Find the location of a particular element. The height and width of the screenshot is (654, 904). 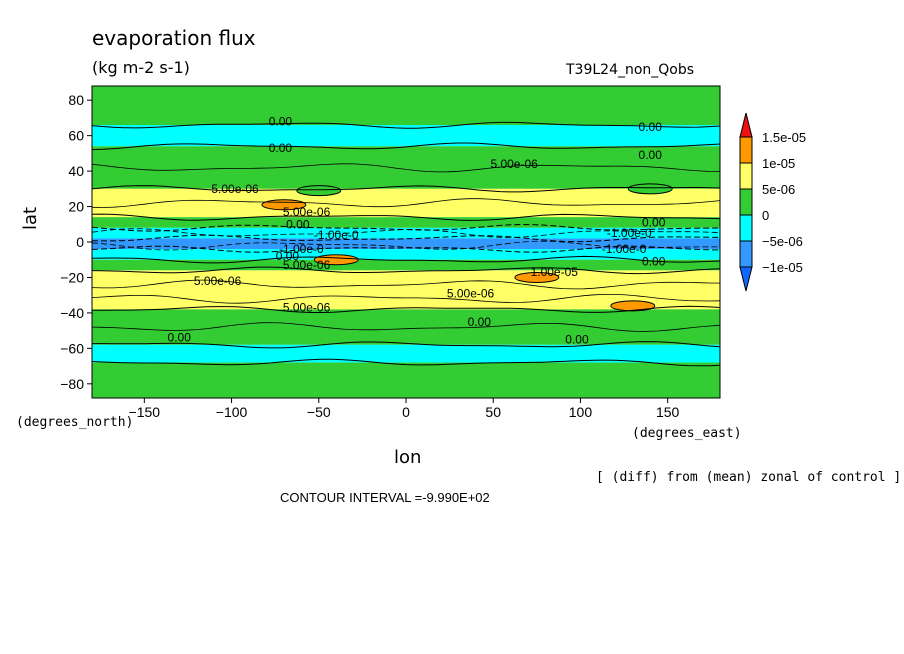

x-units-label: (degrees_east) is located at coordinates (687, 433).